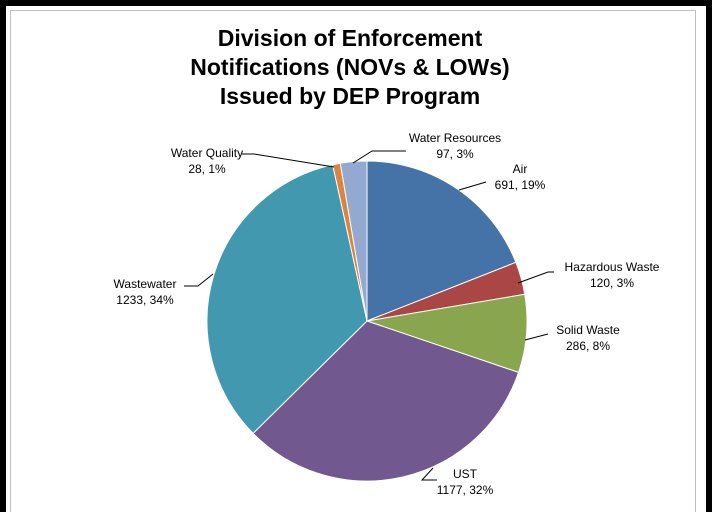  Describe the element at coordinates (536, 337) in the screenshot. I see `leader-line-solid-waste` at that location.